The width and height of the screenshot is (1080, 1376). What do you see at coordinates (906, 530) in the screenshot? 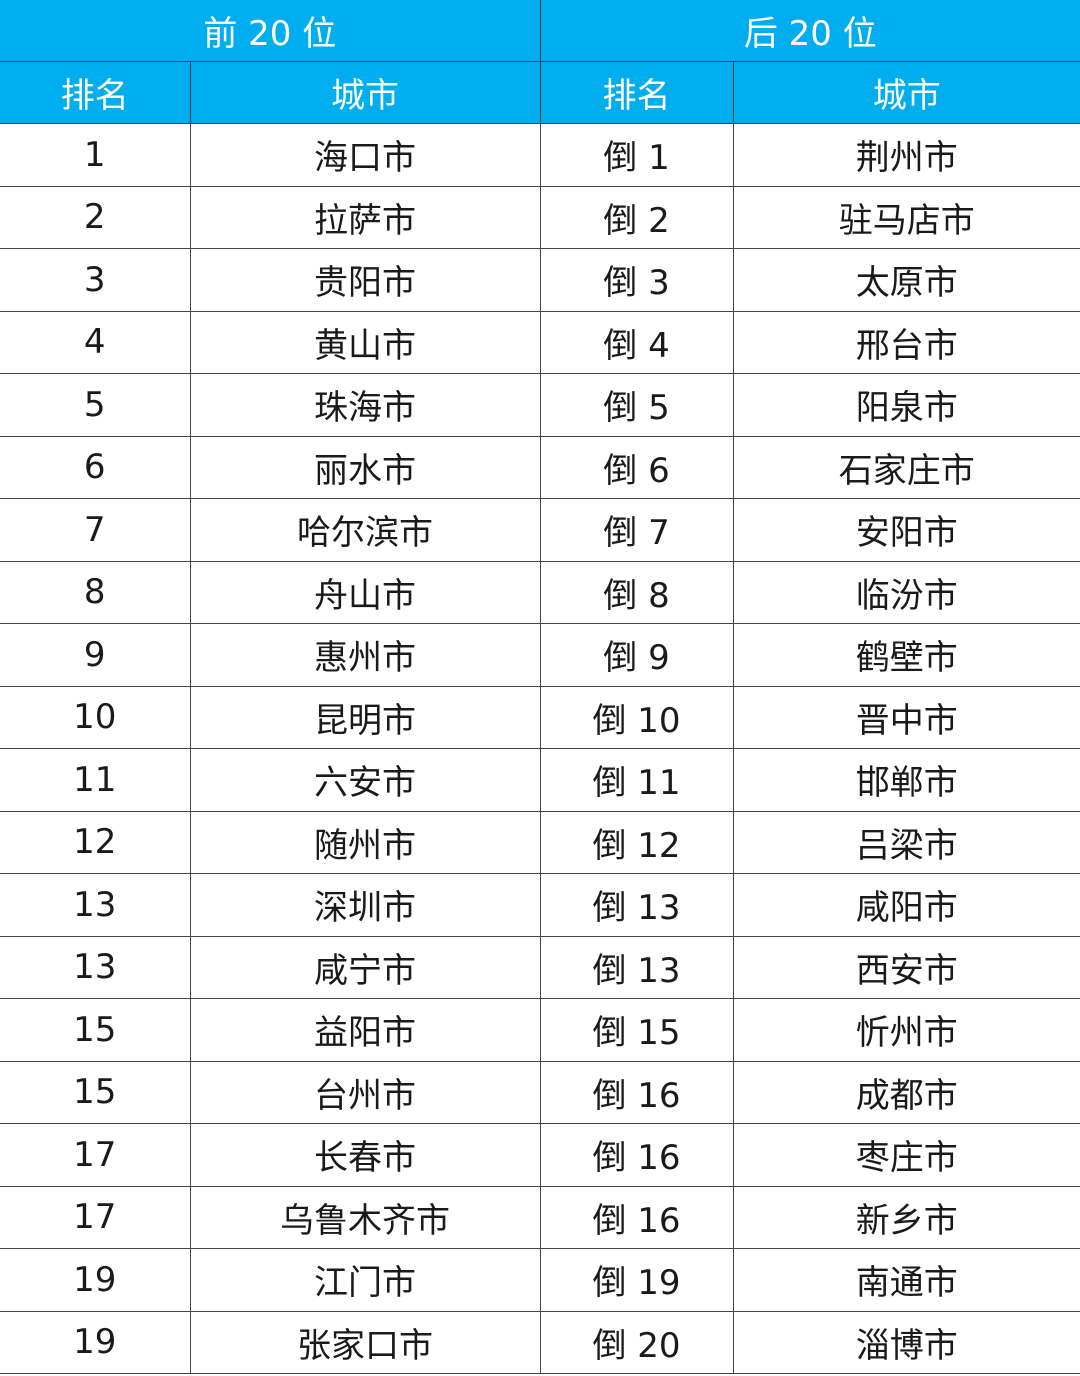
I see `bottom-city-cell: 安阳市` at bounding box center [906, 530].